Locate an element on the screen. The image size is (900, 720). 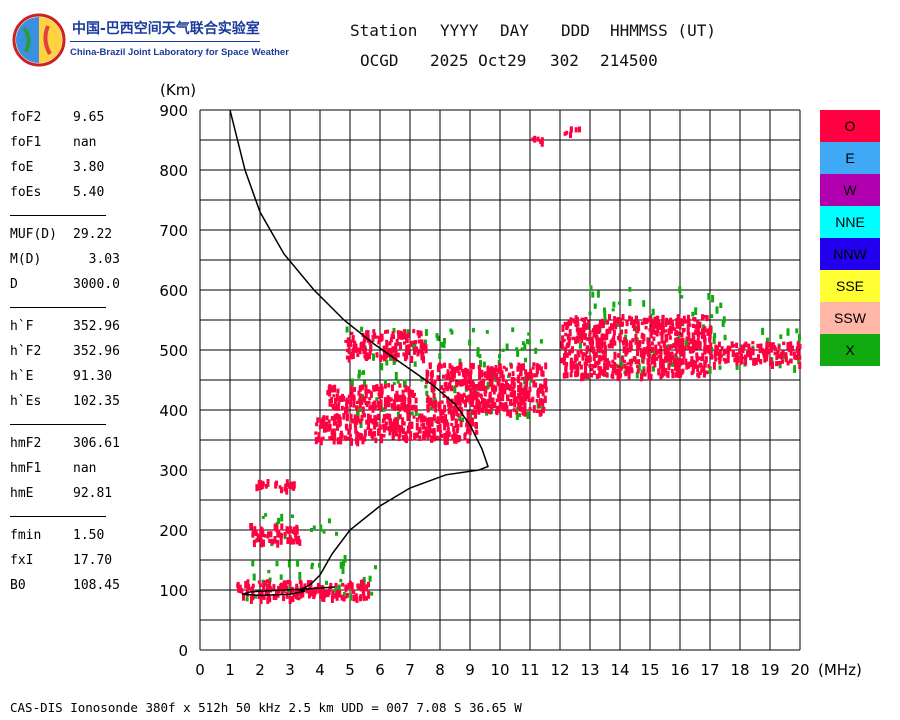
param-row: D 3000.0 is located at coordinates (80, 287).